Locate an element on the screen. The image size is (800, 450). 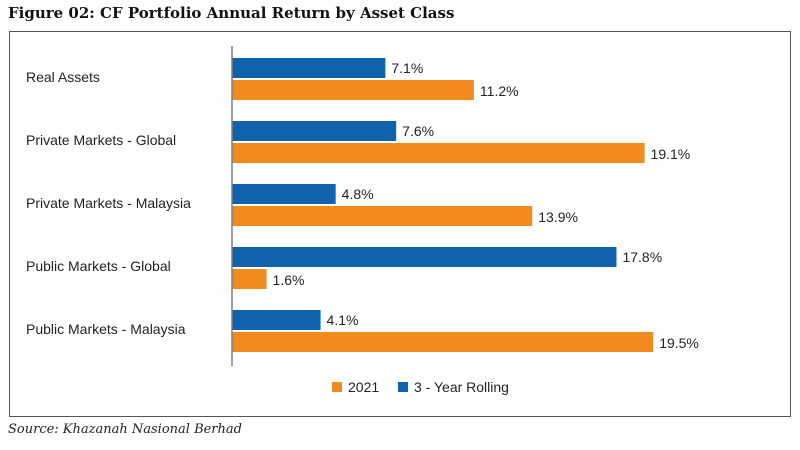
data-label-3-year-rolling: 4.1% is located at coordinates (343, 320).